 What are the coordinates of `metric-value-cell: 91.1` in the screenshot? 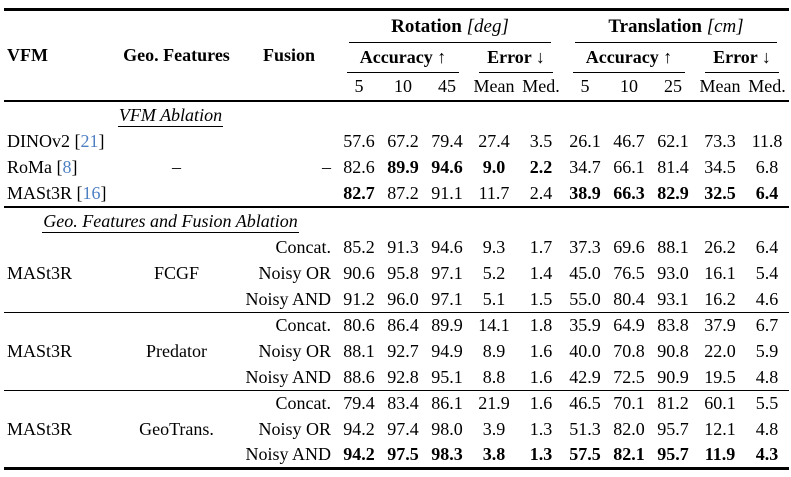 It's located at (447, 192).